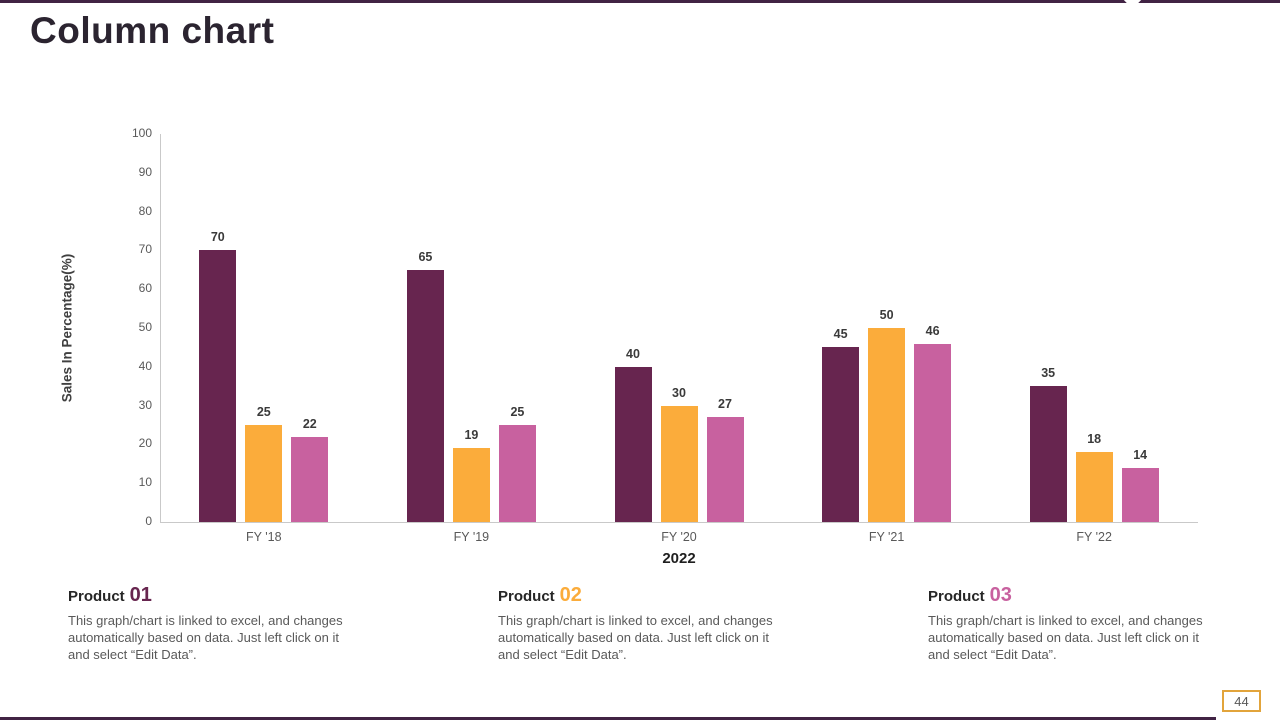  Describe the element at coordinates (608, 718) in the screenshot. I see `bottom-accent-line` at that location.